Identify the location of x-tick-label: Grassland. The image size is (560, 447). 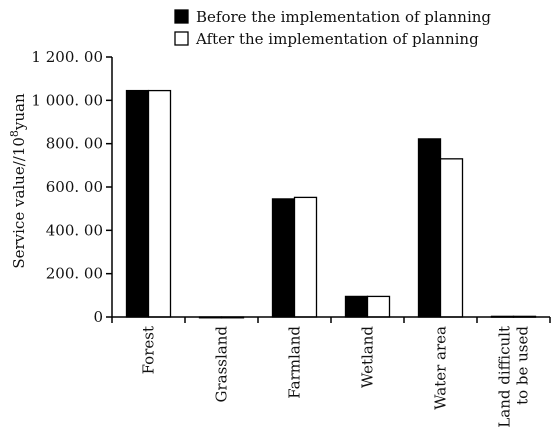
(222, 364).